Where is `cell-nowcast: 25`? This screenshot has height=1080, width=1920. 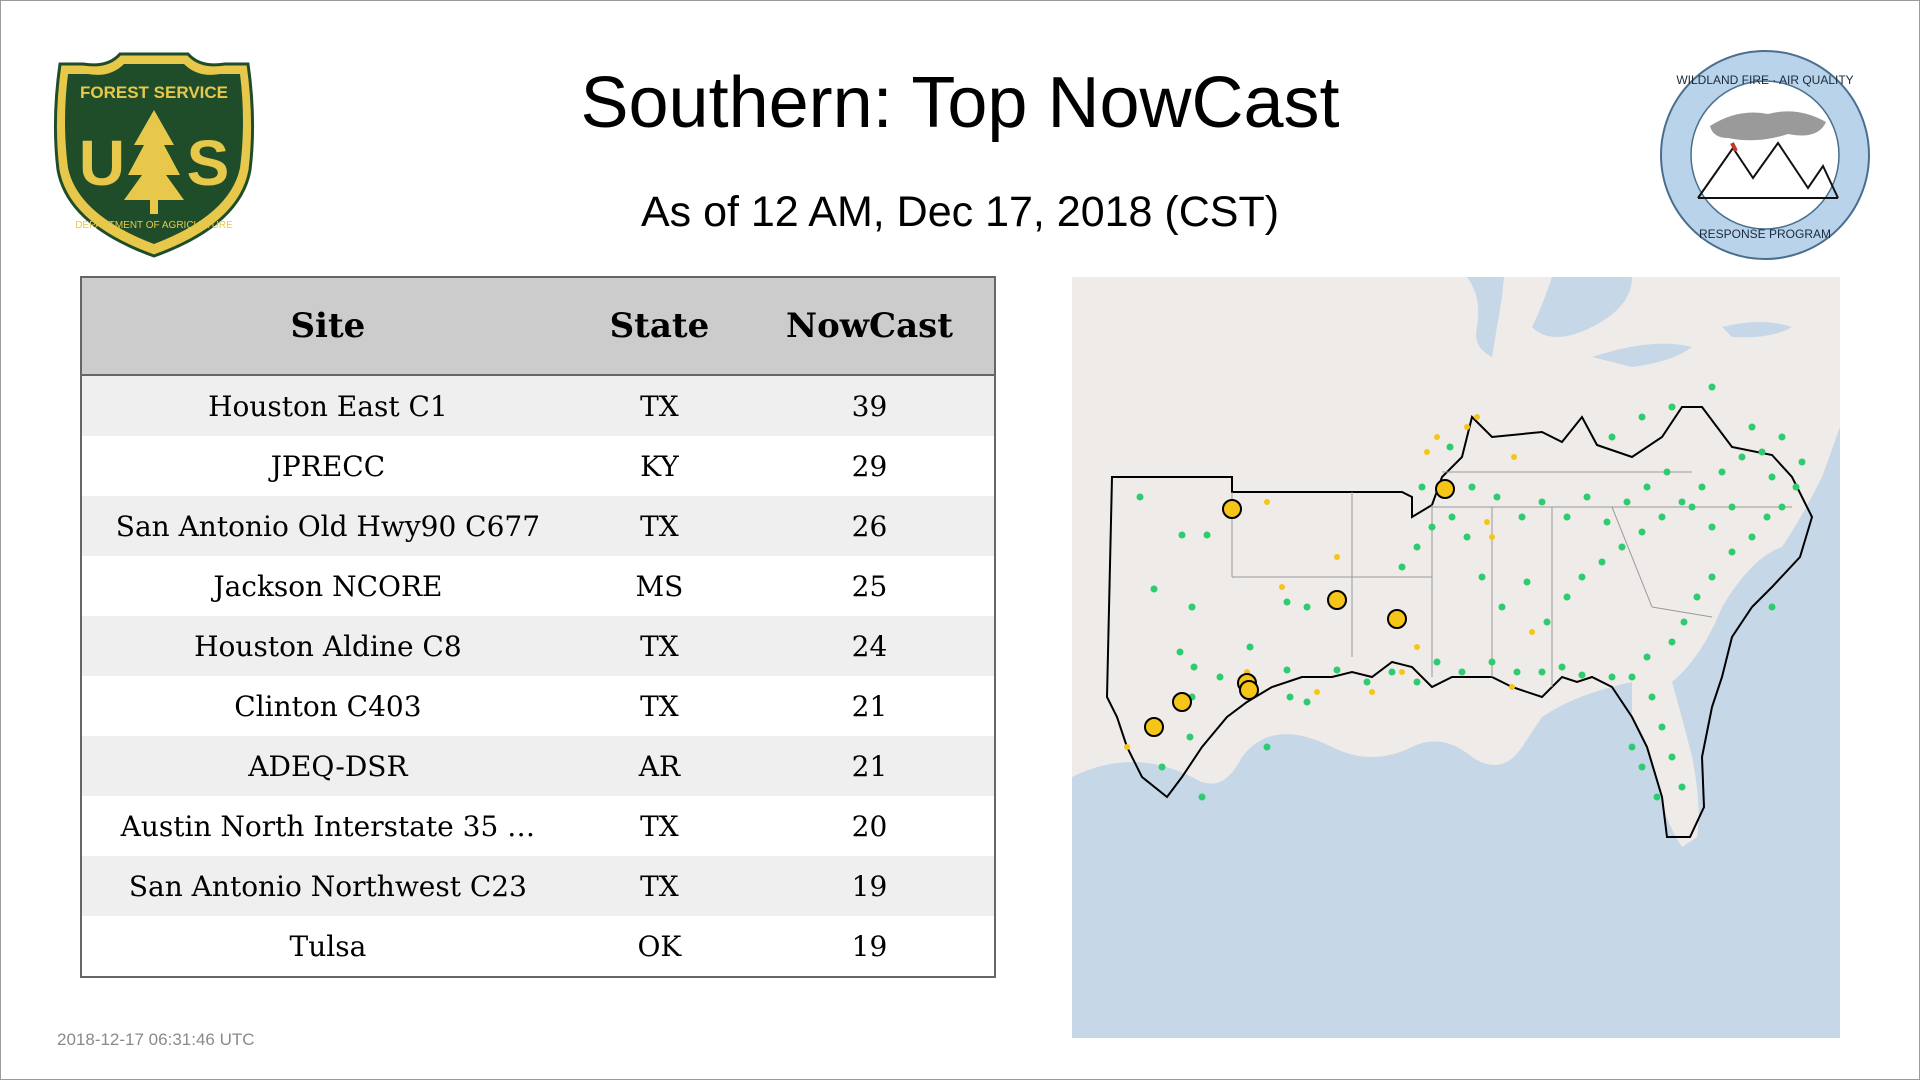
cell-nowcast: 25 is located at coordinates (869, 586).